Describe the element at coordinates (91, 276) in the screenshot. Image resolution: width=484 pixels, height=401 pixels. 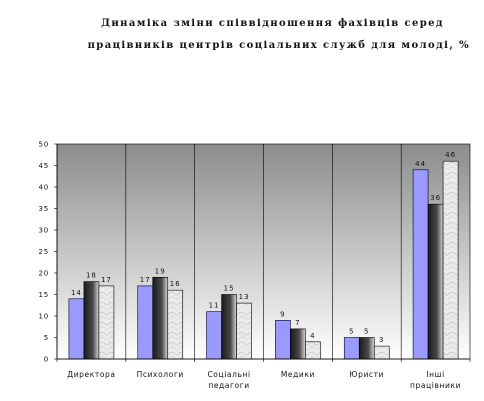
I see `data-label: 18` at that location.